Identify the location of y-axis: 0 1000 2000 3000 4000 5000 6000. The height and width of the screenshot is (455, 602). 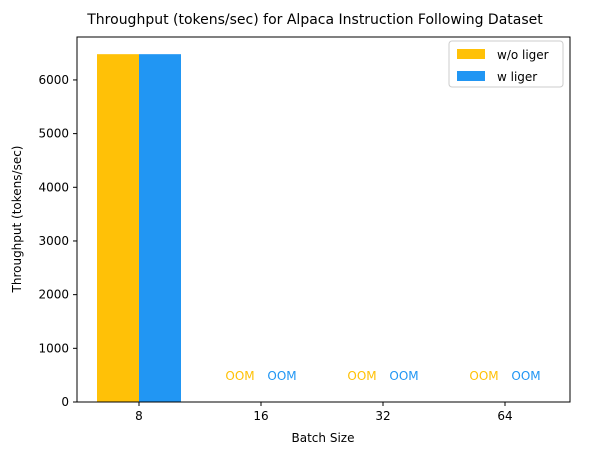
(57, 241).